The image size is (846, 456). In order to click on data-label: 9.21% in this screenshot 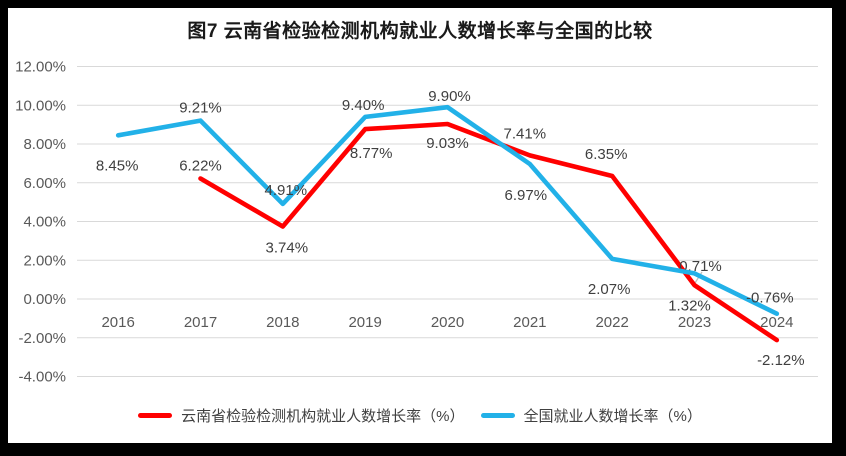, I will do `click(200, 108)`.